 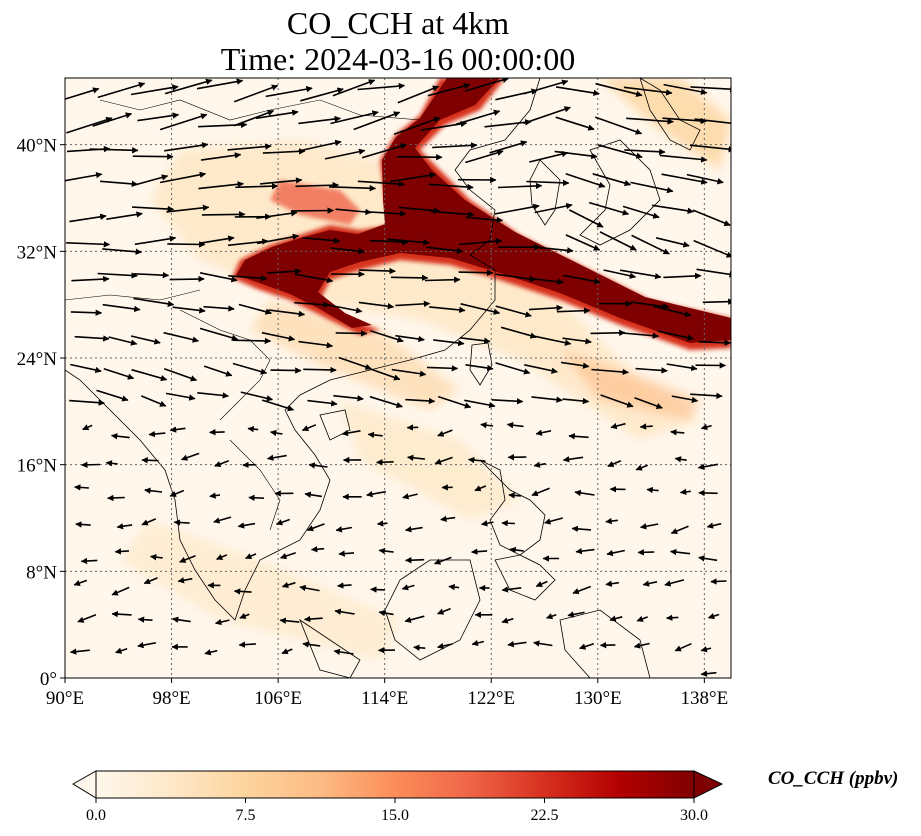 What do you see at coordinates (398, 797) in the screenshot?
I see `colorbar: 0.0 7.5 15.0 22.5 30.0` at bounding box center [398, 797].